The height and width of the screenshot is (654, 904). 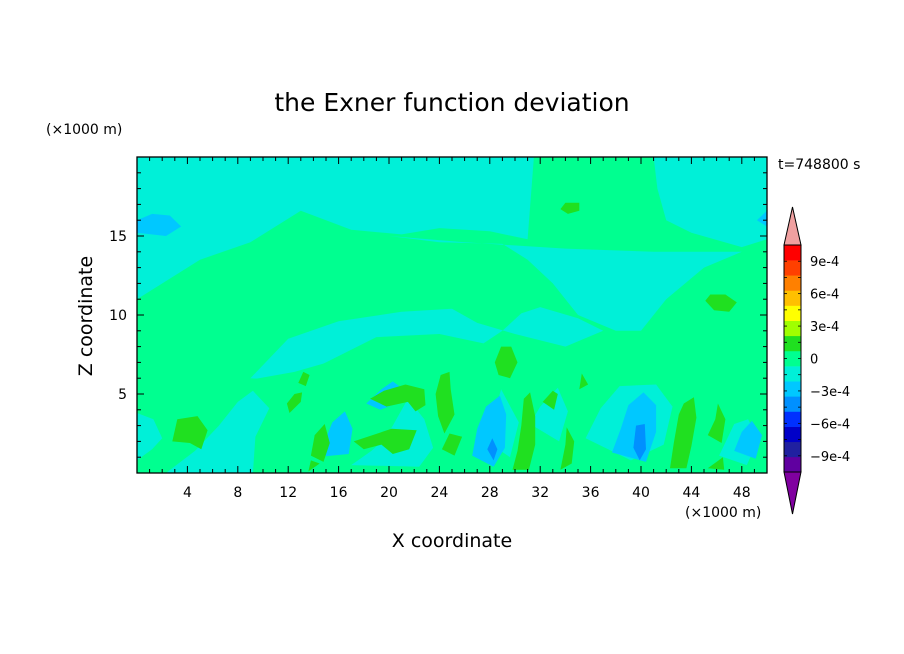 What do you see at coordinates (122, 395) in the screenshot?
I see `y-tick-label: 5` at bounding box center [122, 395].